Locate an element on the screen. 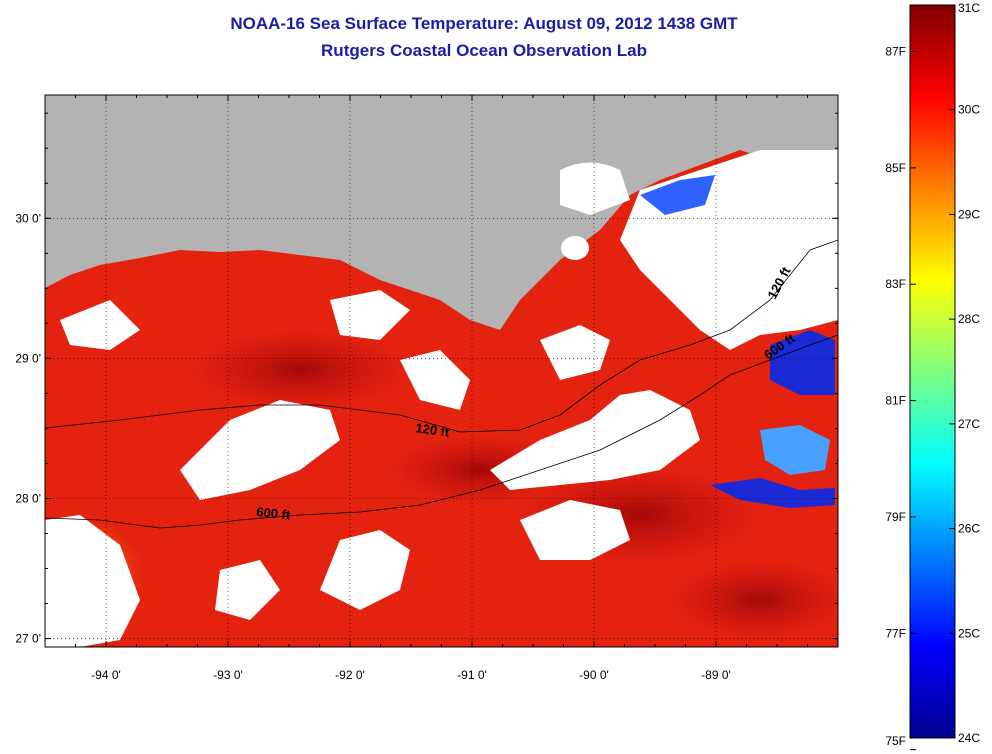  colorbar-label-c: 25C is located at coordinates (969, 633).